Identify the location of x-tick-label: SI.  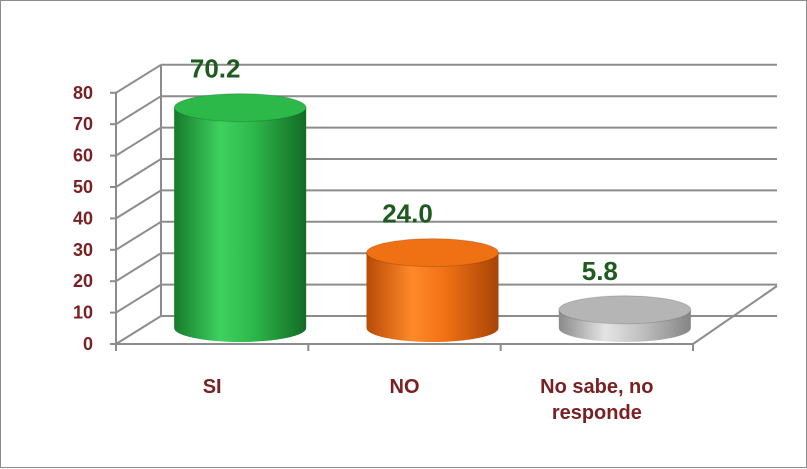
(212, 387).